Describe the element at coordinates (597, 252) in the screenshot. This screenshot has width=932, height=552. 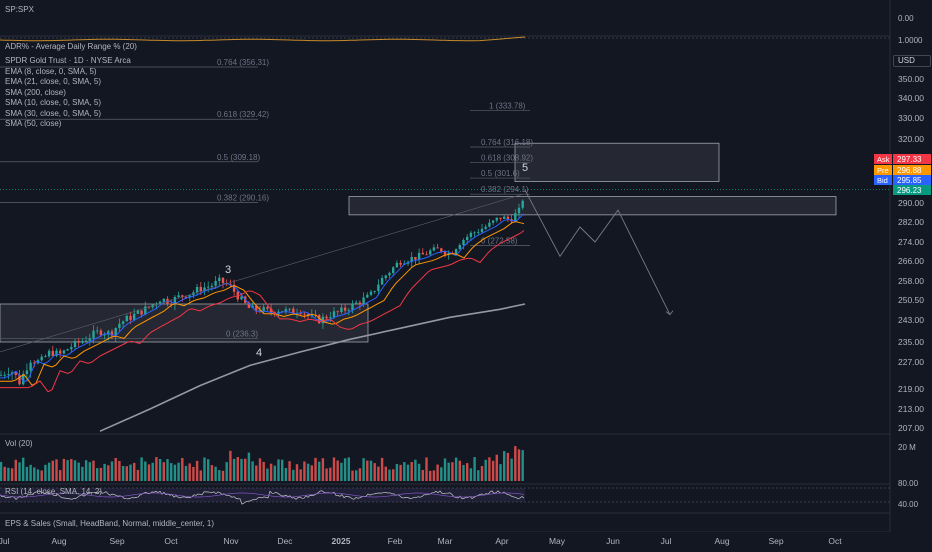
I see `projection-path` at that location.